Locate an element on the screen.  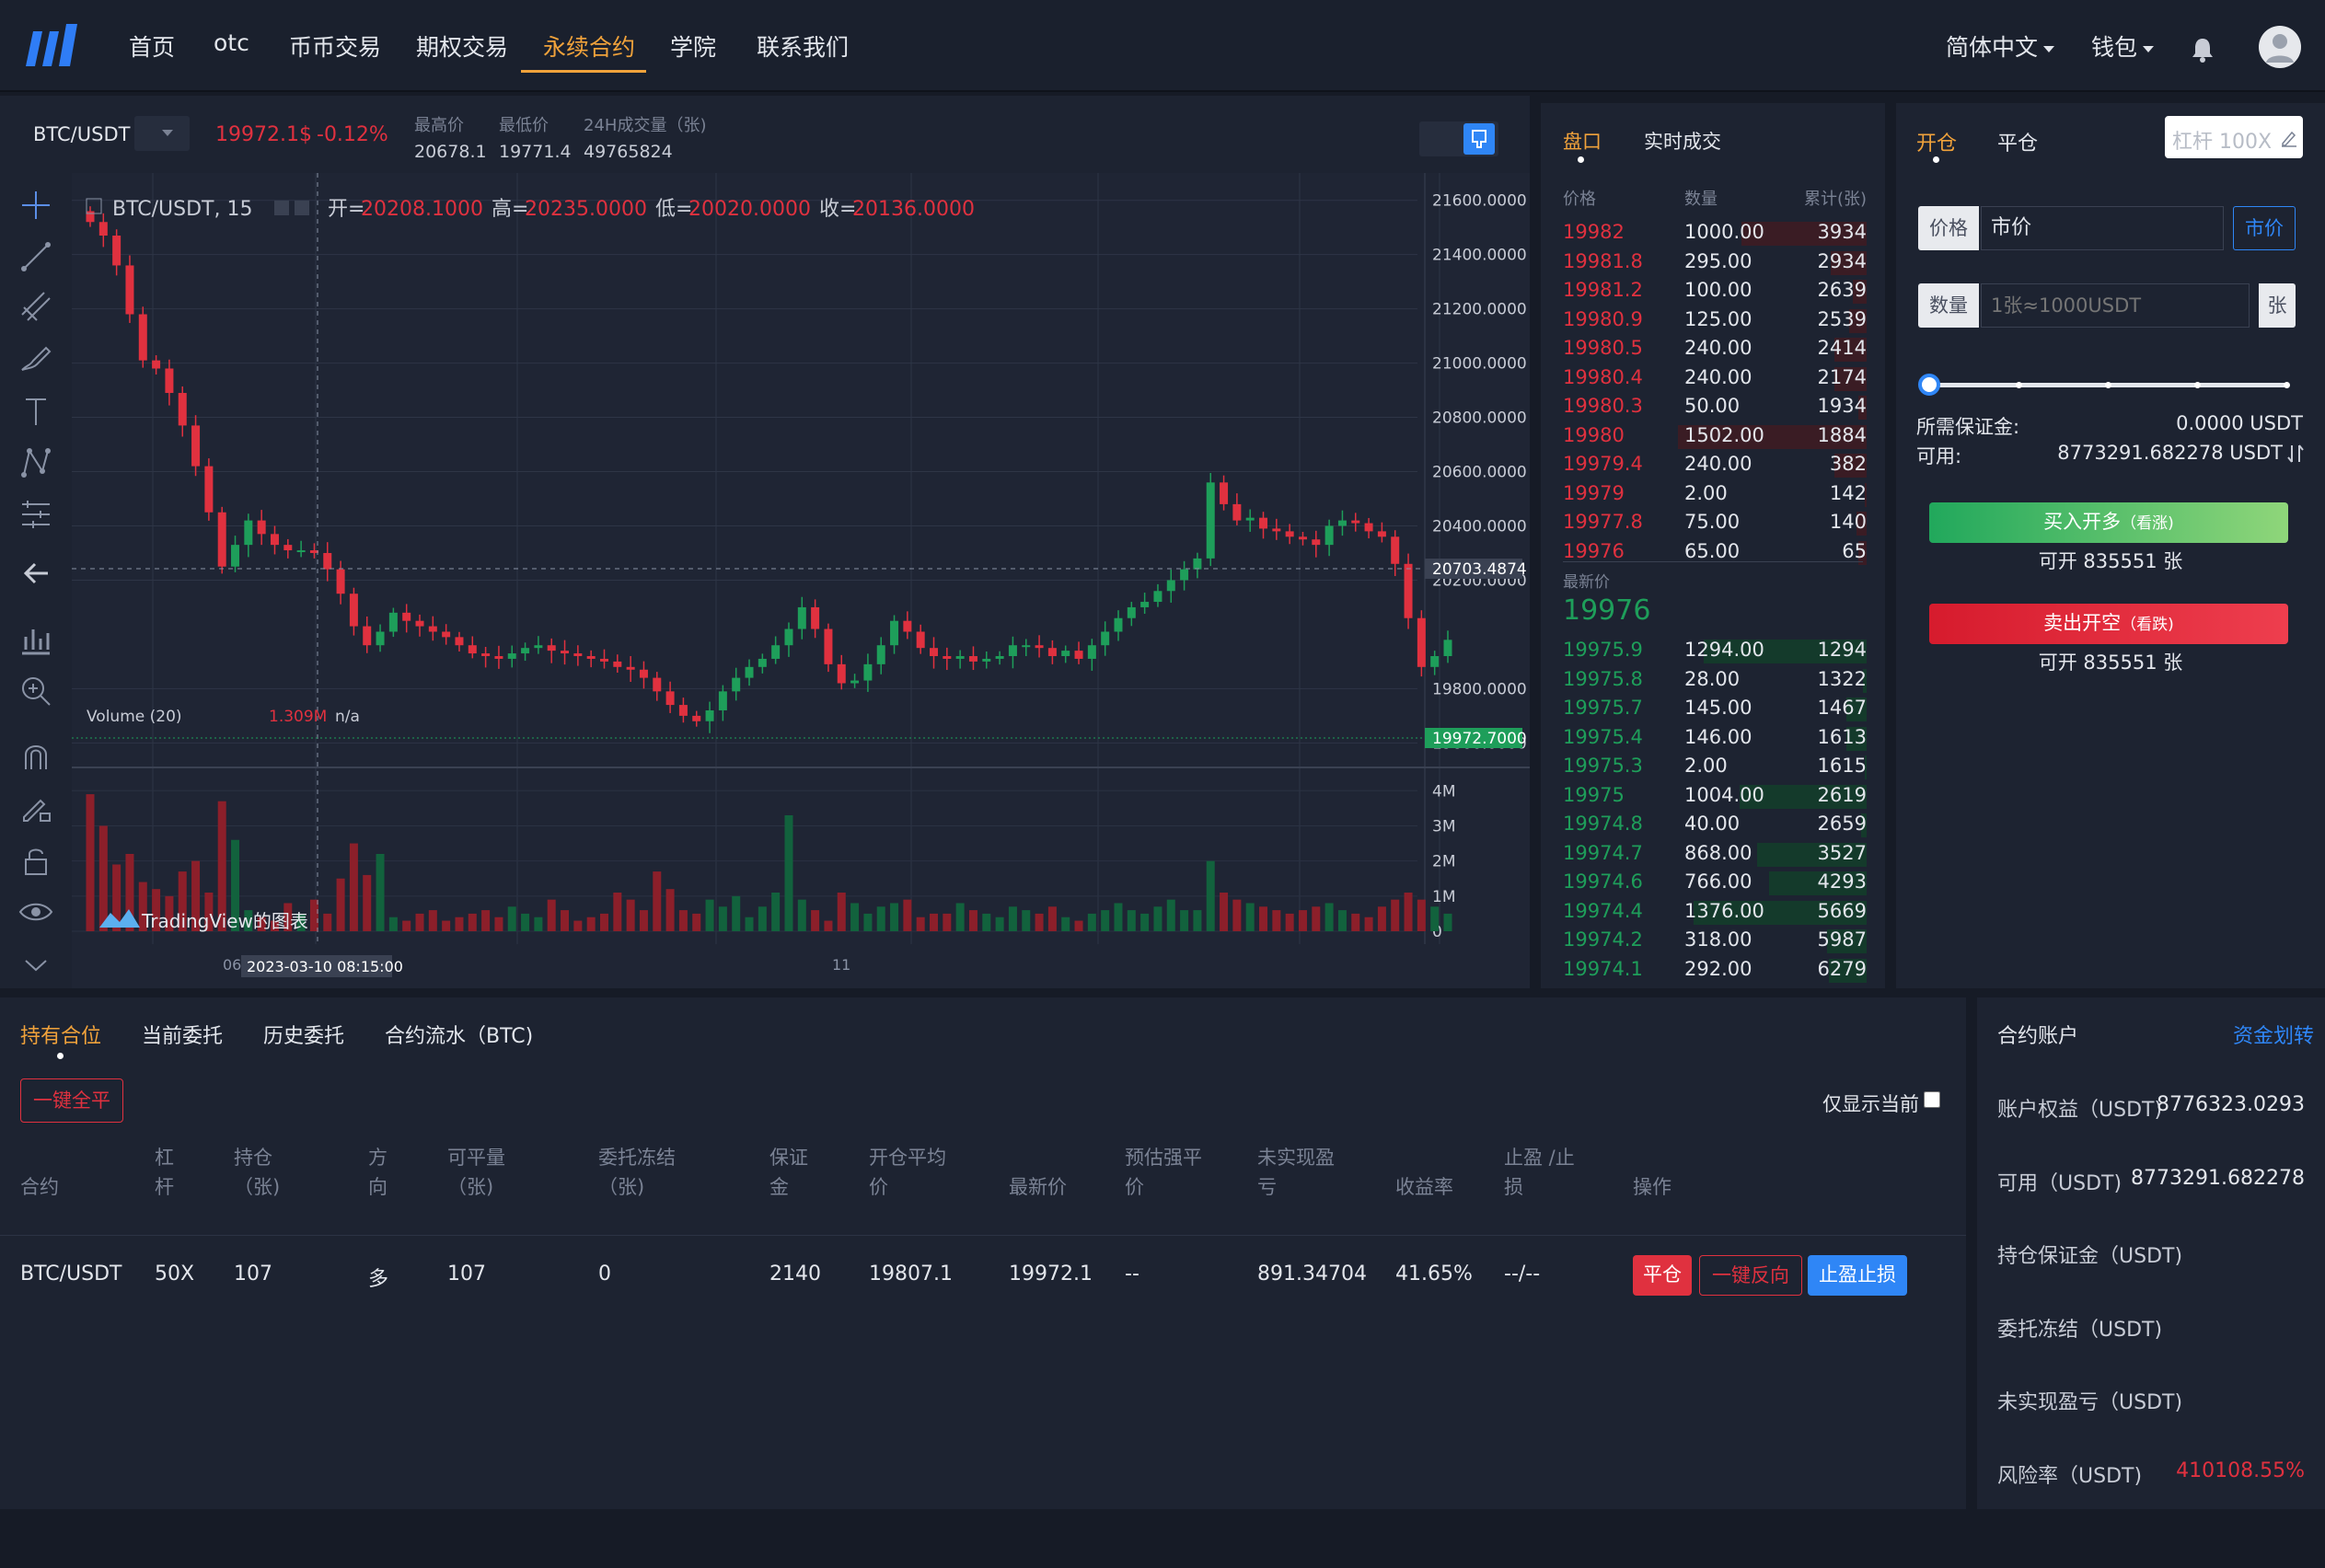
sell-available: 可开 835551 张 is located at coordinates (2110, 662).